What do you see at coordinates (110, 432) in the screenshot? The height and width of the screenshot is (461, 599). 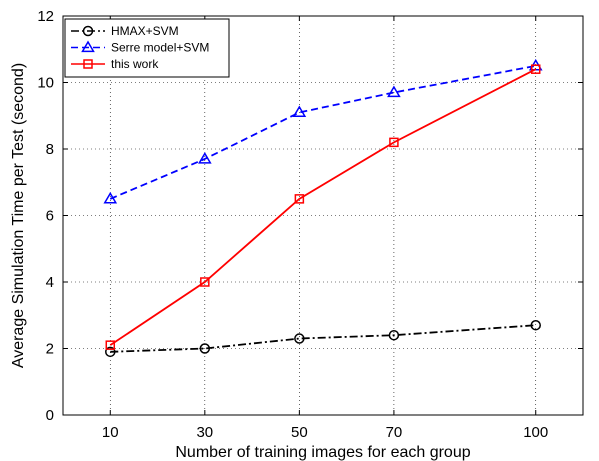 I see `x-tick-label: 10` at bounding box center [110, 432].